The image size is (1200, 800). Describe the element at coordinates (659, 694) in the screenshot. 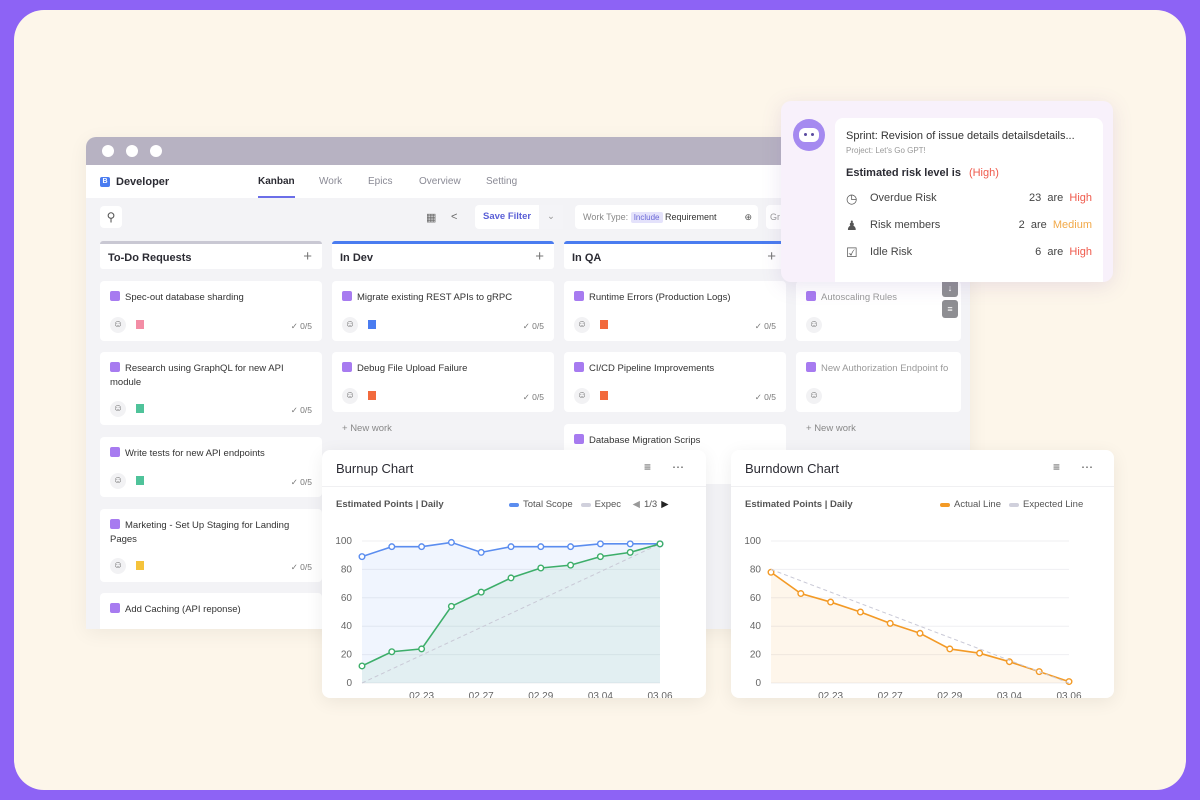

I see `x-tick-label: 03.06` at that location.